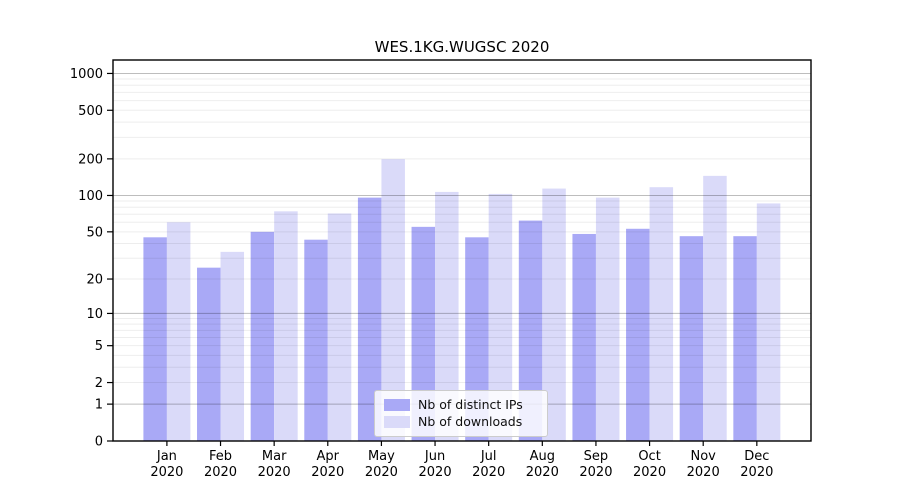 This screenshot has width=900, height=500. What do you see at coordinates (715, 308) in the screenshot?
I see `bar-downloads-Nov` at bounding box center [715, 308].